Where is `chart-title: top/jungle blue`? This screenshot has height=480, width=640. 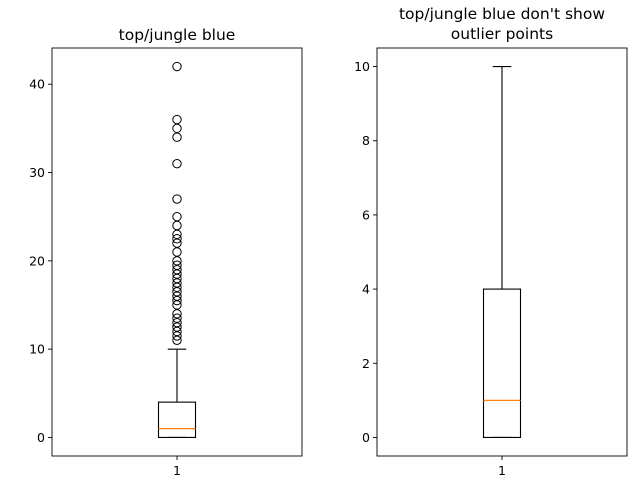 chart-title: top/jungle blue is located at coordinates (177, 35).